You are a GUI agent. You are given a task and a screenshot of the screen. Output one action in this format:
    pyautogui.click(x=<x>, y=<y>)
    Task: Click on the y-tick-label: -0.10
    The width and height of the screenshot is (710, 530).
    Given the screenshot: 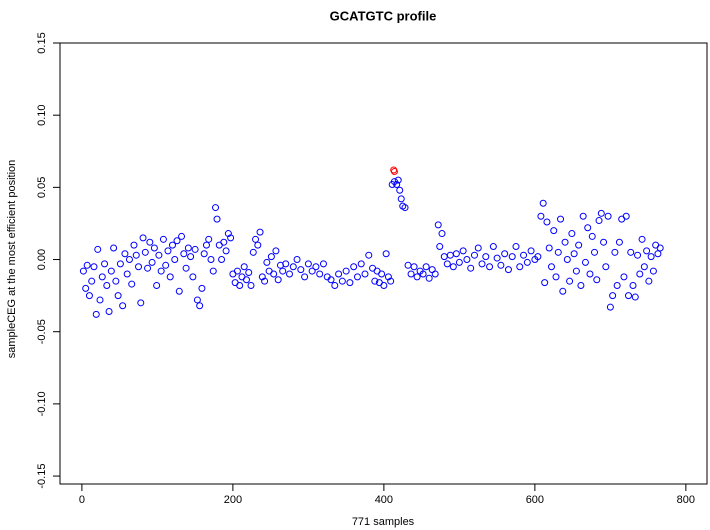 What is the action you would take?
    pyautogui.click(x=42, y=403)
    